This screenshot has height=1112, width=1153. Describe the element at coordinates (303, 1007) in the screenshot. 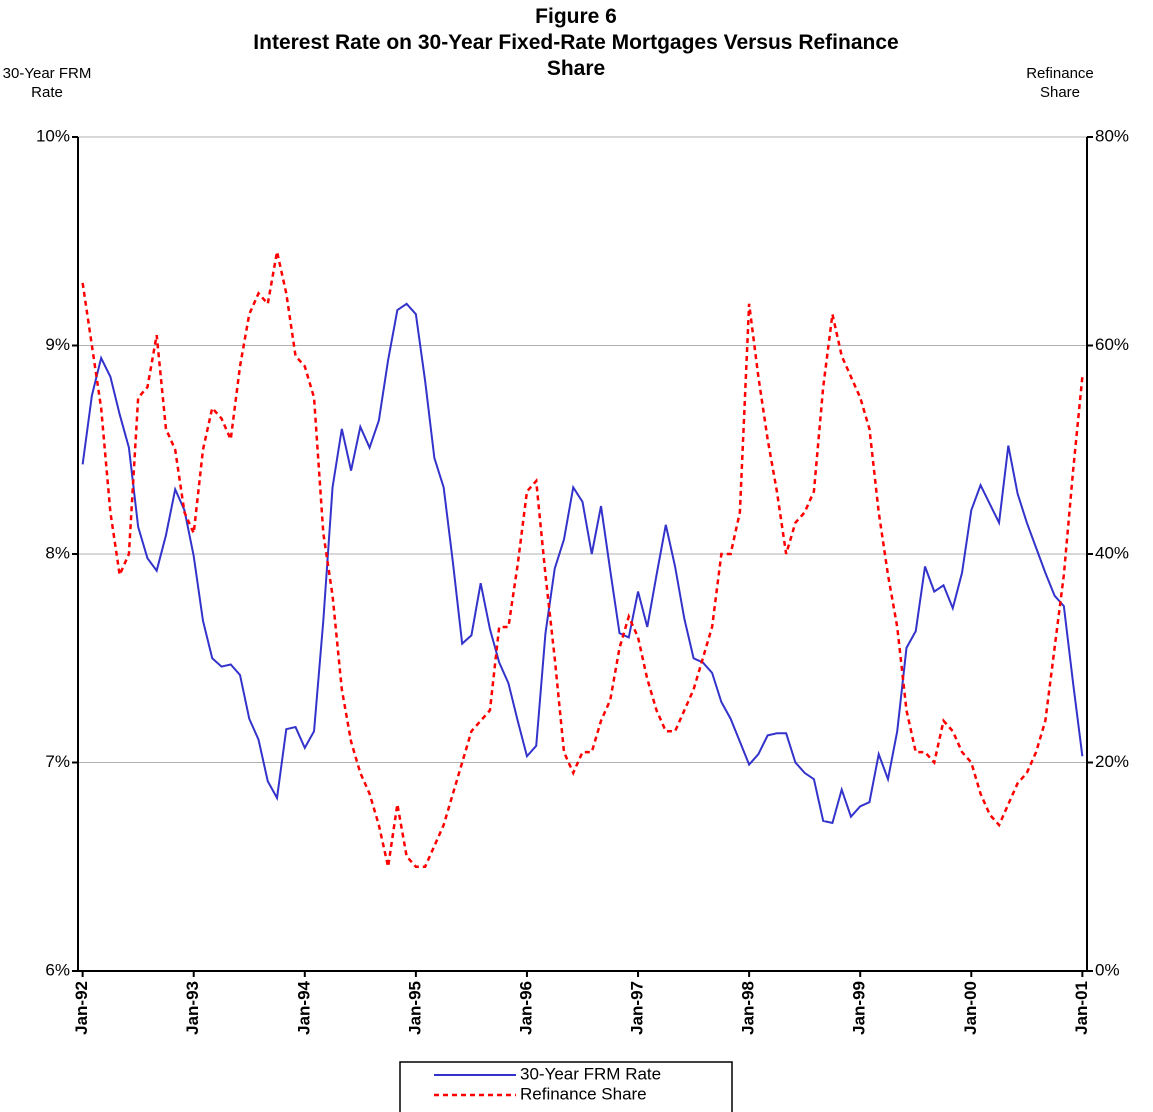

I see `x-tick-label: Jan-94` at that location.